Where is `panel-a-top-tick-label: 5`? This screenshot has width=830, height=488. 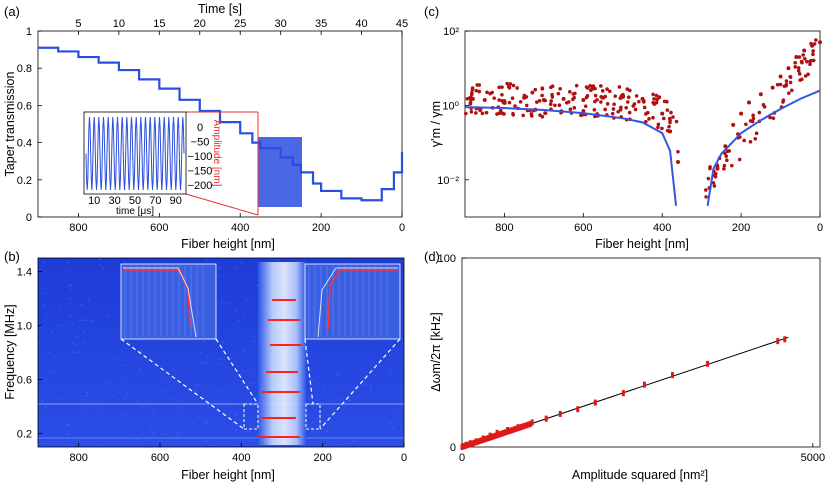
panel-a-top-tick-label: 5 is located at coordinates (78, 24).